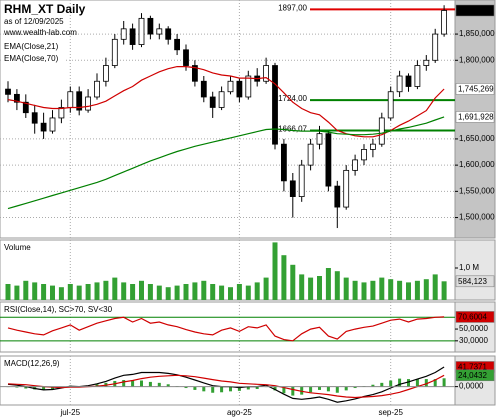  Describe the element at coordinates (70, 412) in the screenshot. I see `x-tick-label: jul-25` at that location.